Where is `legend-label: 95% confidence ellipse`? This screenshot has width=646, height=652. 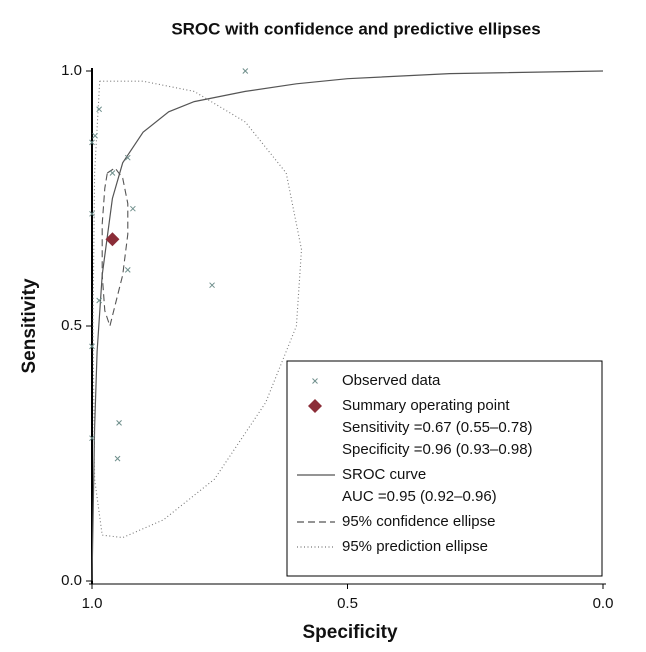 legend-label: 95% confidence ellipse is located at coordinates (418, 521).